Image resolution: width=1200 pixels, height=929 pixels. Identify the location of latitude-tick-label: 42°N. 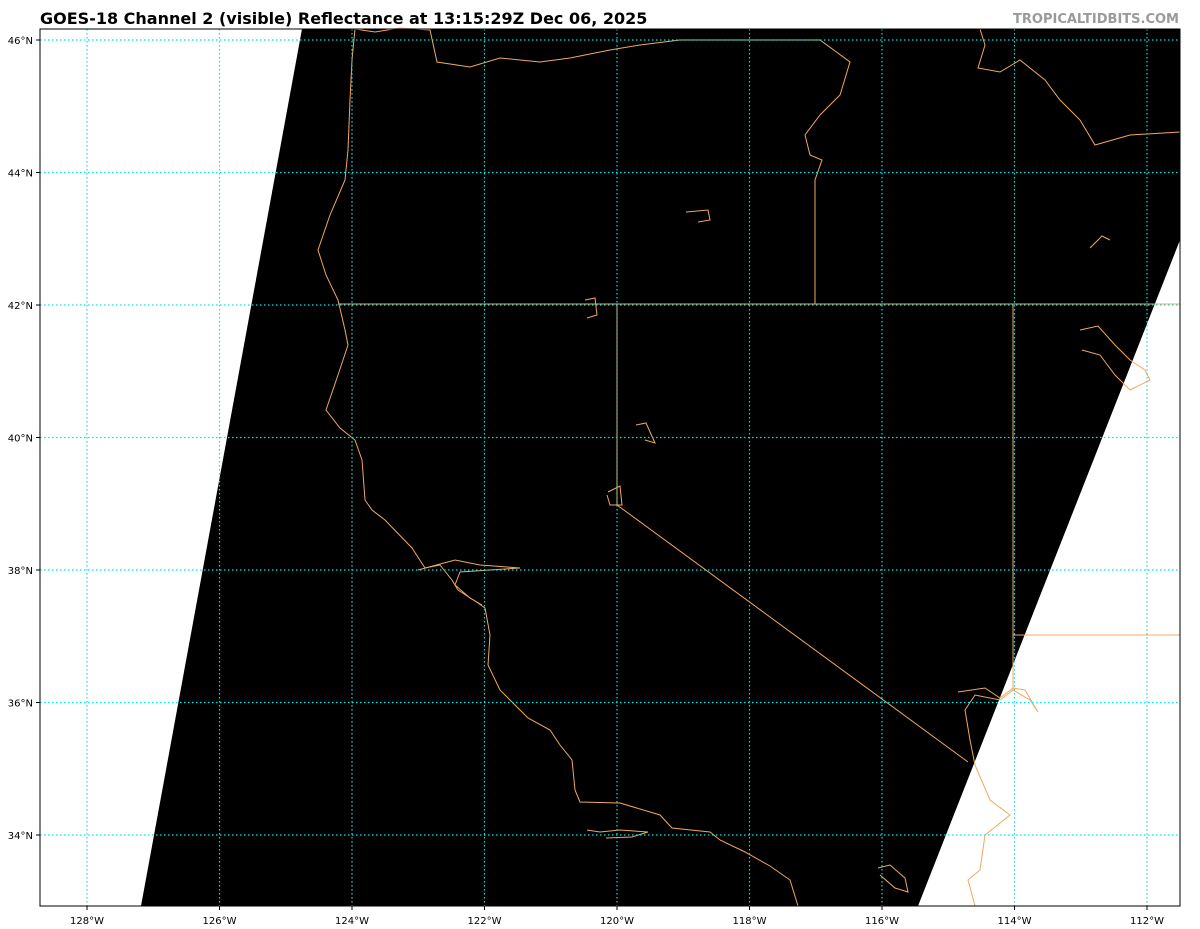
(20, 306).